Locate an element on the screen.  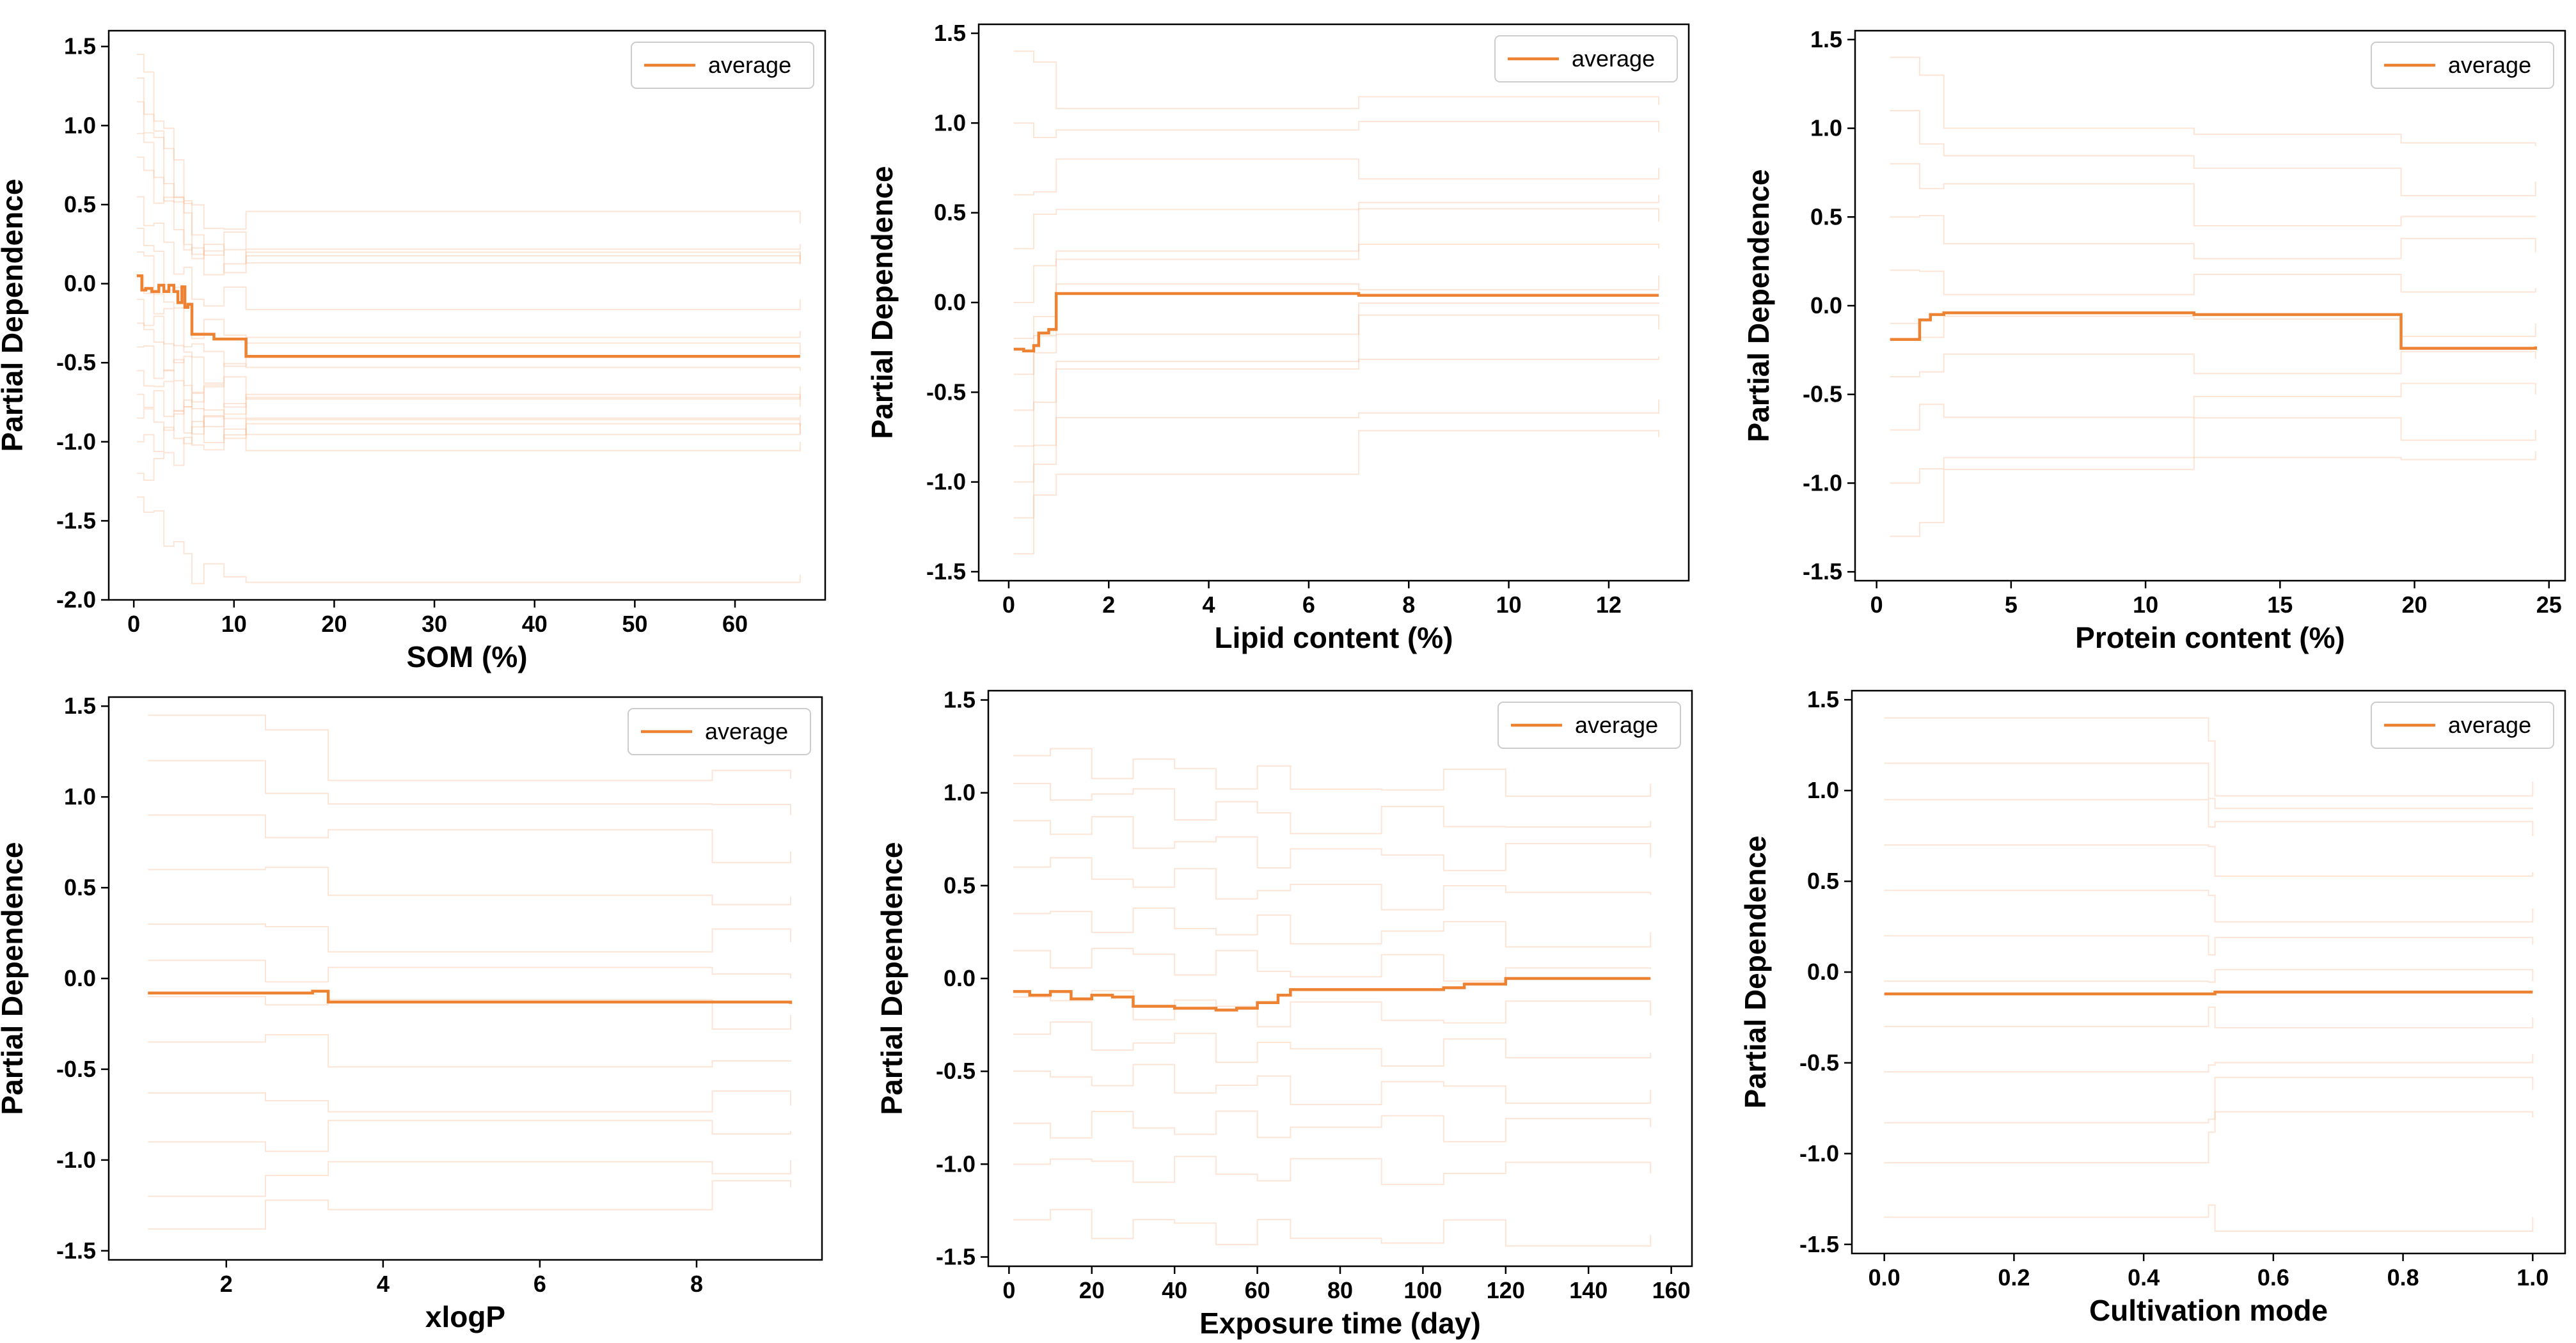
y-tick-label: -1.0 is located at coordinates (946, 482).